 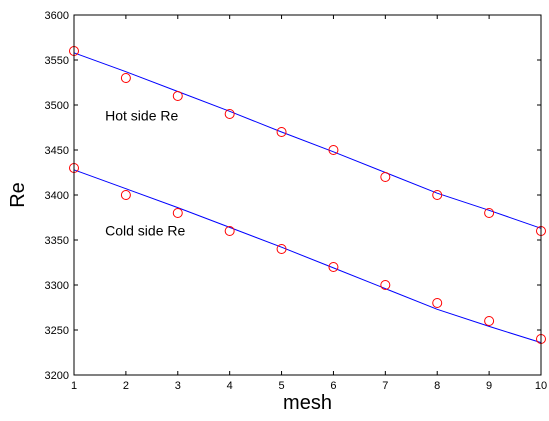 What do you see at coordinates (489, 386) in the screenshot?
I see `x-tick-label: 9` at bounding box center [489, 386].